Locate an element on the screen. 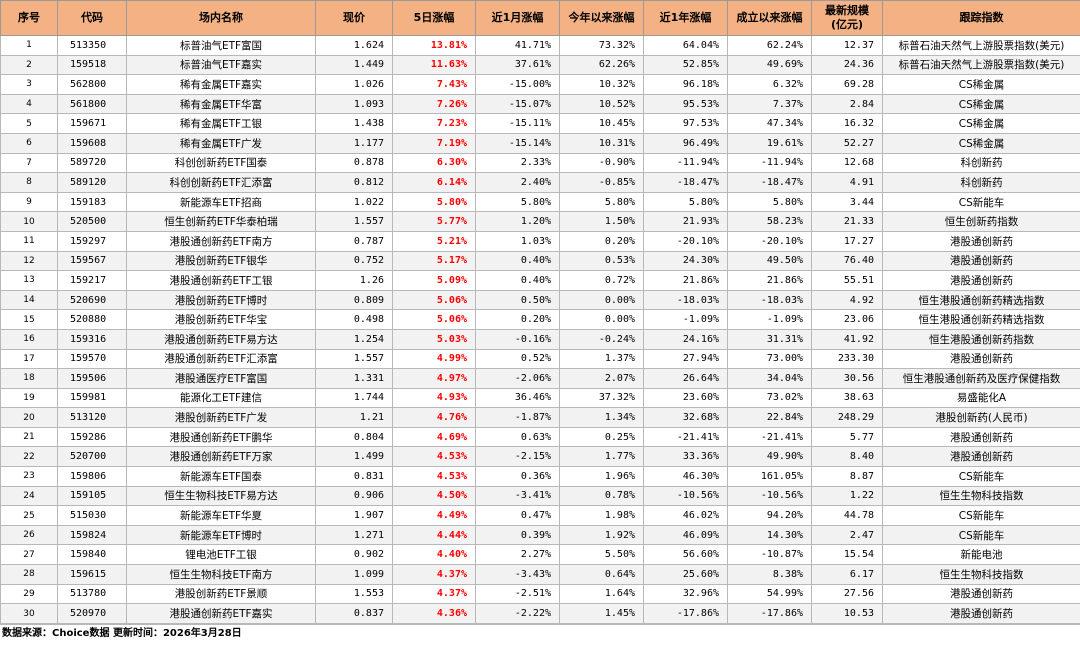  tracking-index: 恒生创新药指数 is located at coordinates (981, 221).